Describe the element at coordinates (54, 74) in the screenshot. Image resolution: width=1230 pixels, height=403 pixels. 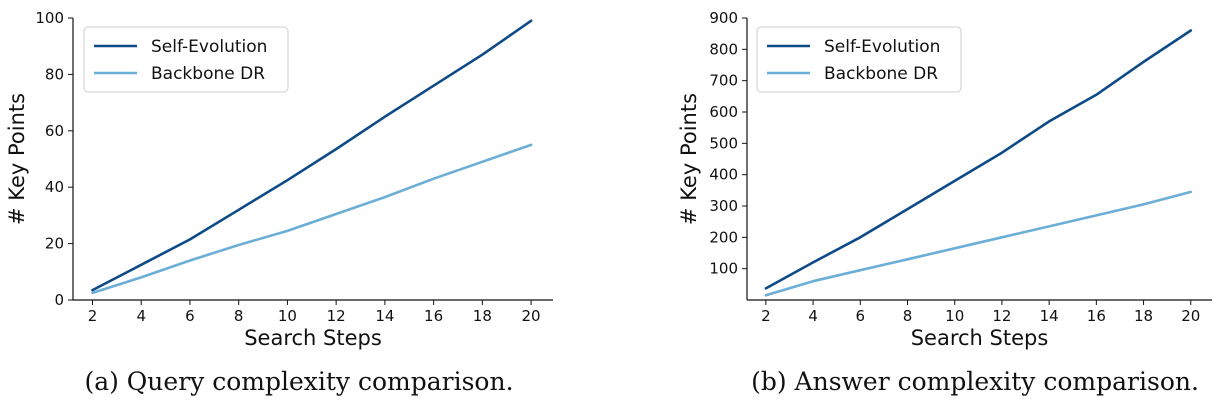
I see `y-tick-label: 80` at that location.